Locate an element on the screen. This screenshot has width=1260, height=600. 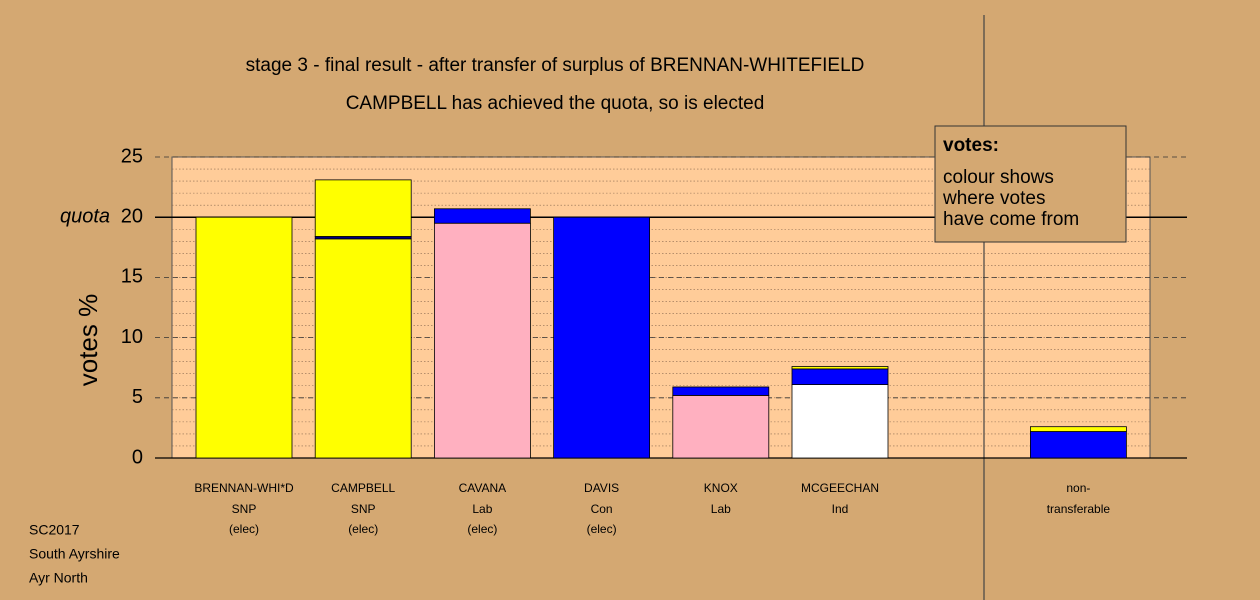
y-tick-label: 25 is located at coordinates (132, 156).